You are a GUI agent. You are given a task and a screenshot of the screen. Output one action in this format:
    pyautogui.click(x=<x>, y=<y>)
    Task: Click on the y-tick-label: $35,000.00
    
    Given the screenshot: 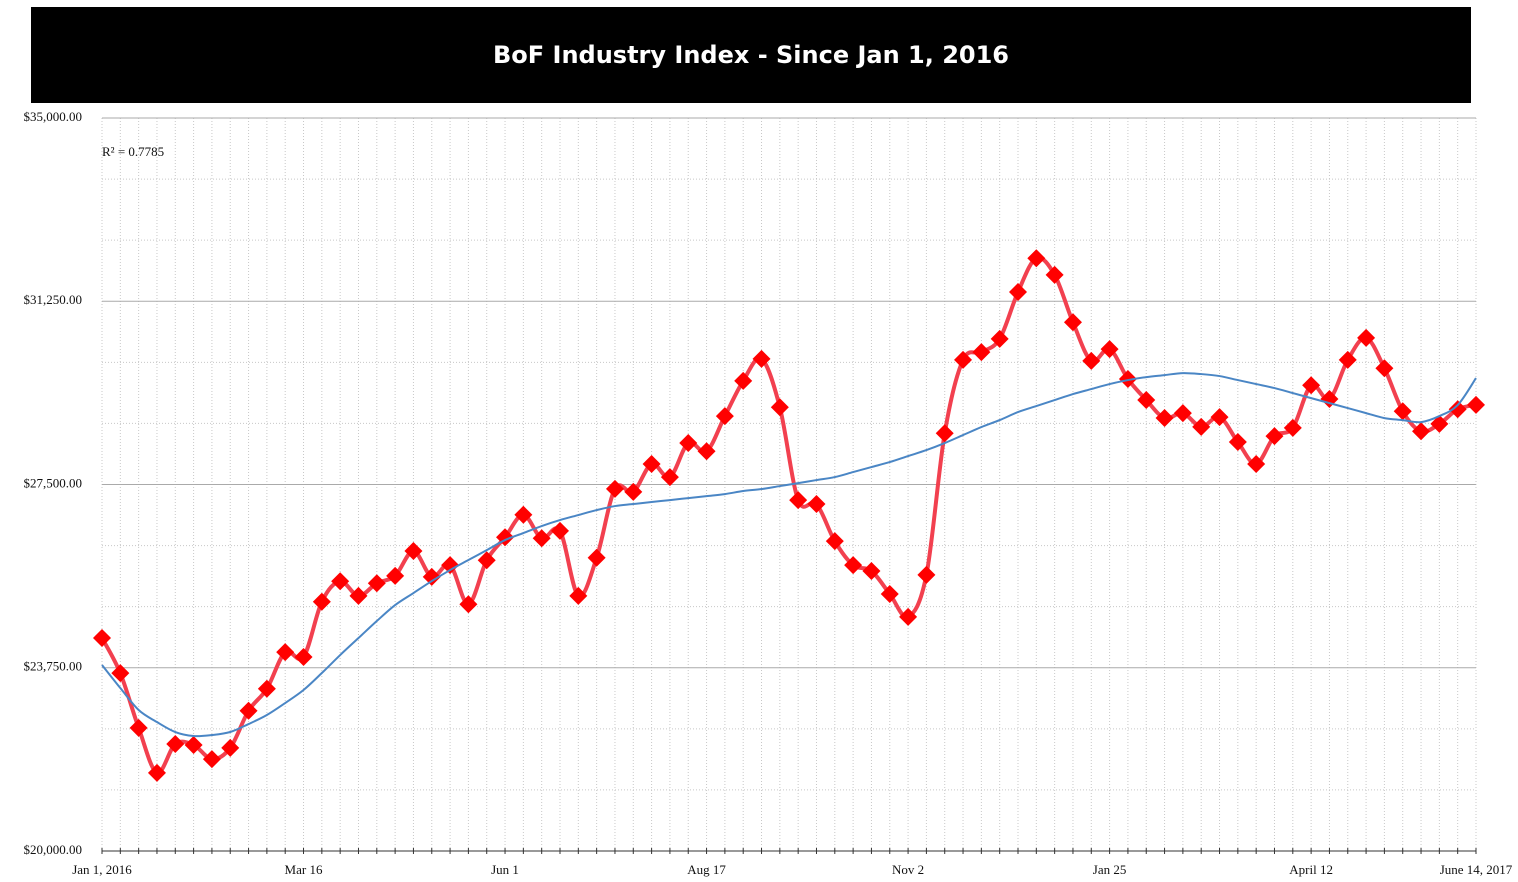 What is the action you would take?
    pyautogui.click(x=53, y=116)
    